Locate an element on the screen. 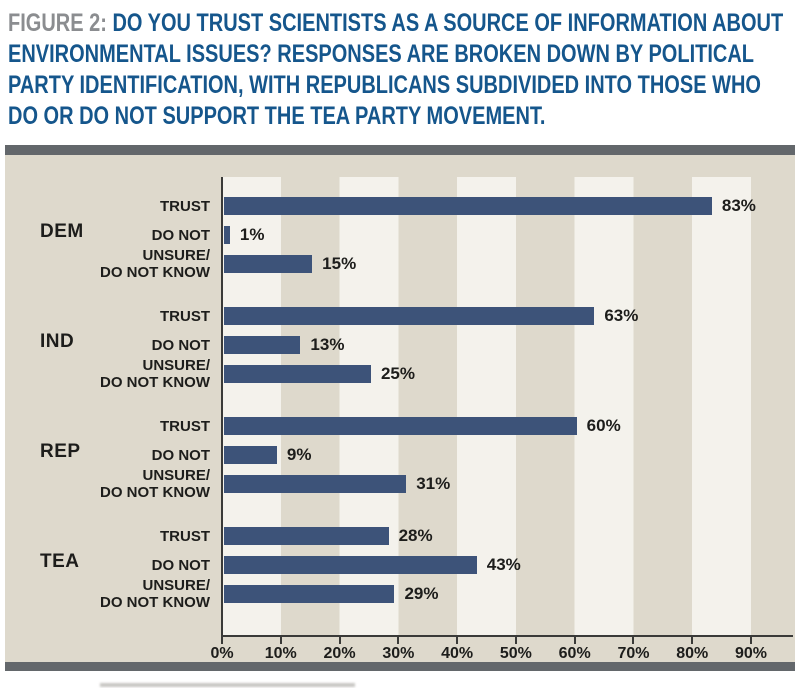  bar-row: UNSURE/ DO NOT KNOW 25% is located at coordinates (400, 374).